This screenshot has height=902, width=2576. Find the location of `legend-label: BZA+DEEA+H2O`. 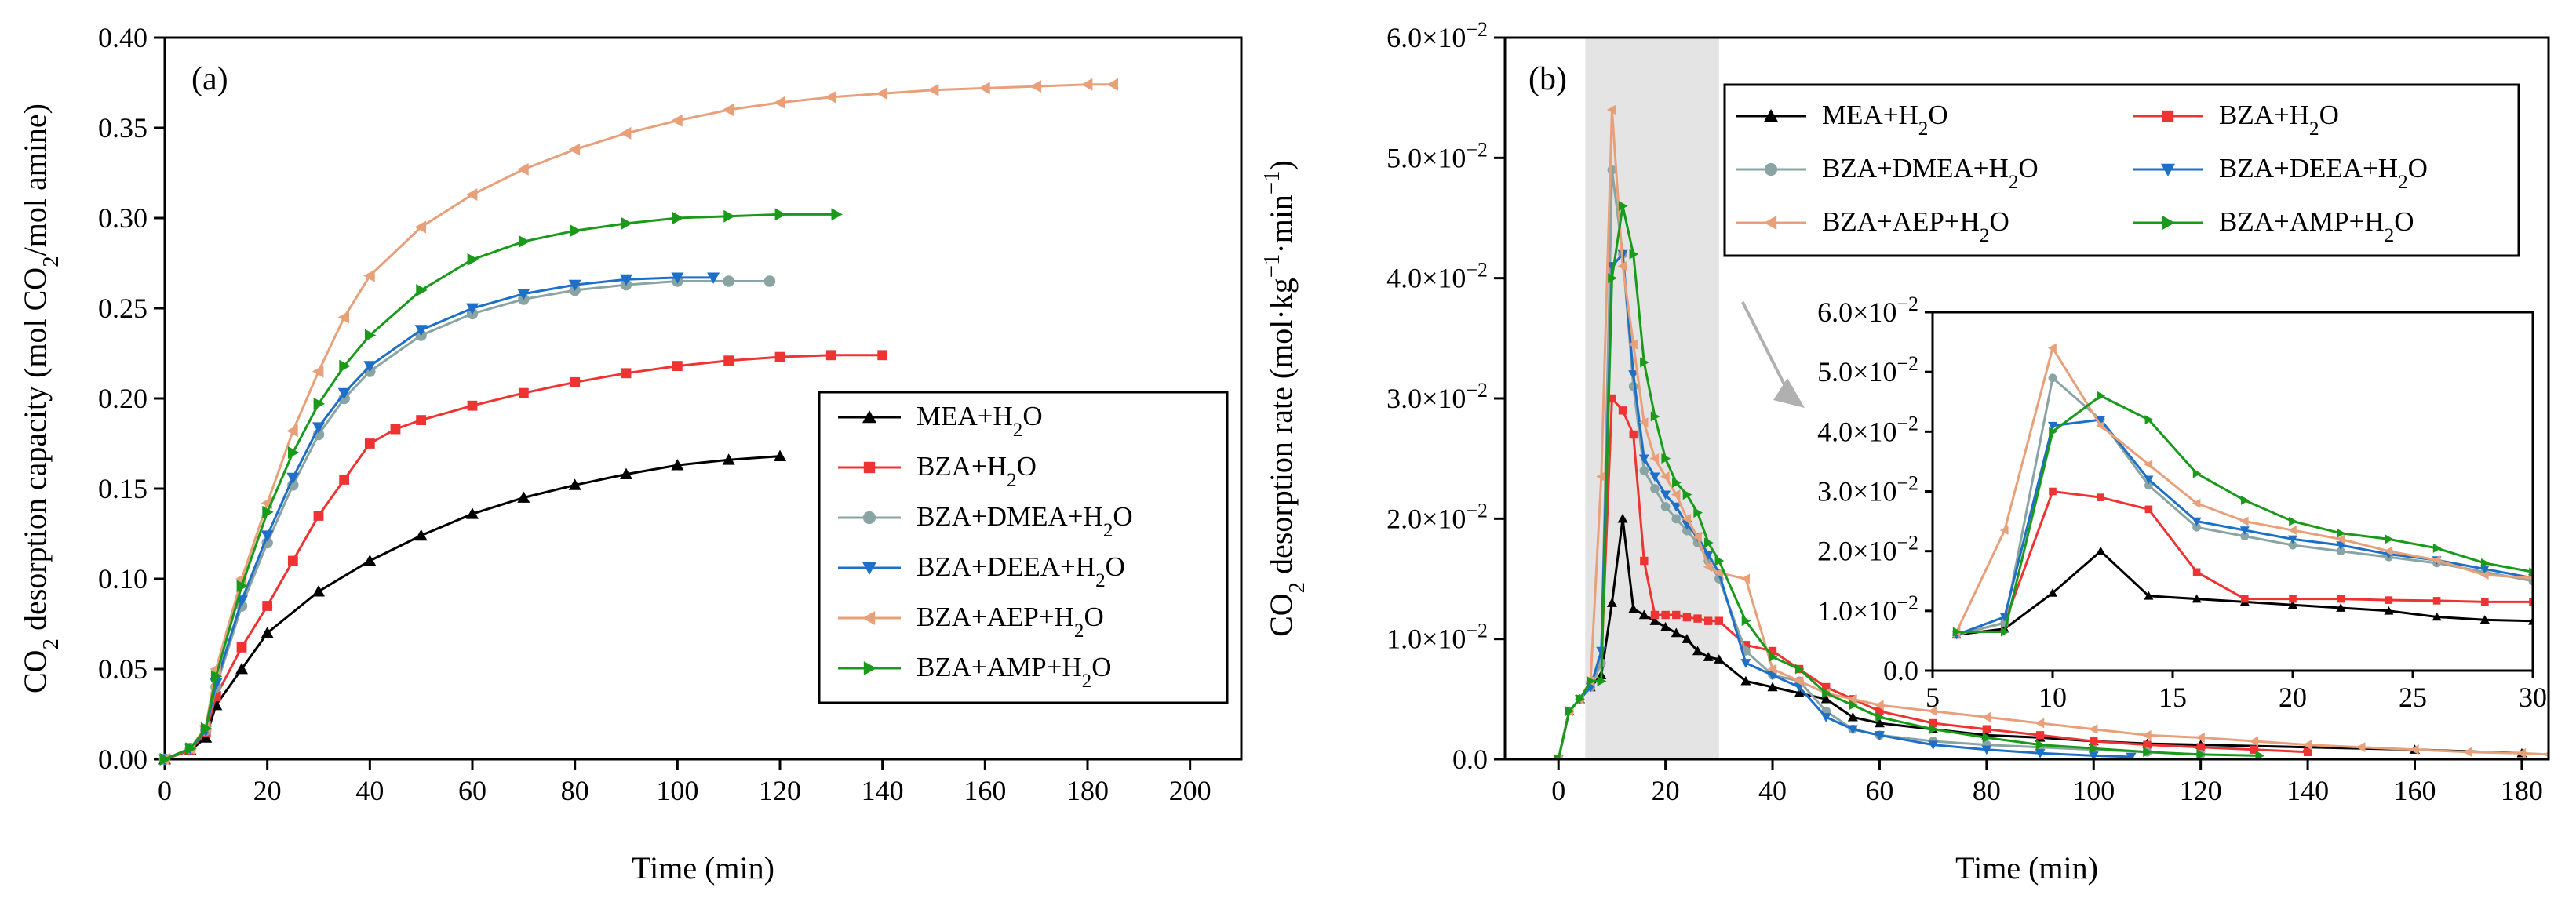

legend-label: BZA+DEEA+H2O is located at coordinates (2323, 173).